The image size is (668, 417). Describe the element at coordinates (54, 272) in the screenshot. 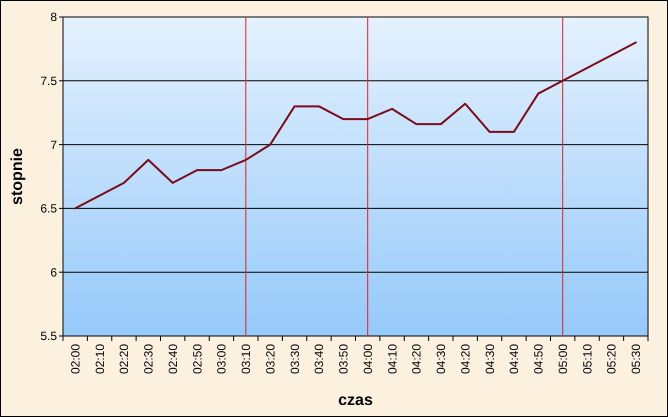

I see `y-tick-label: 6` at that location.